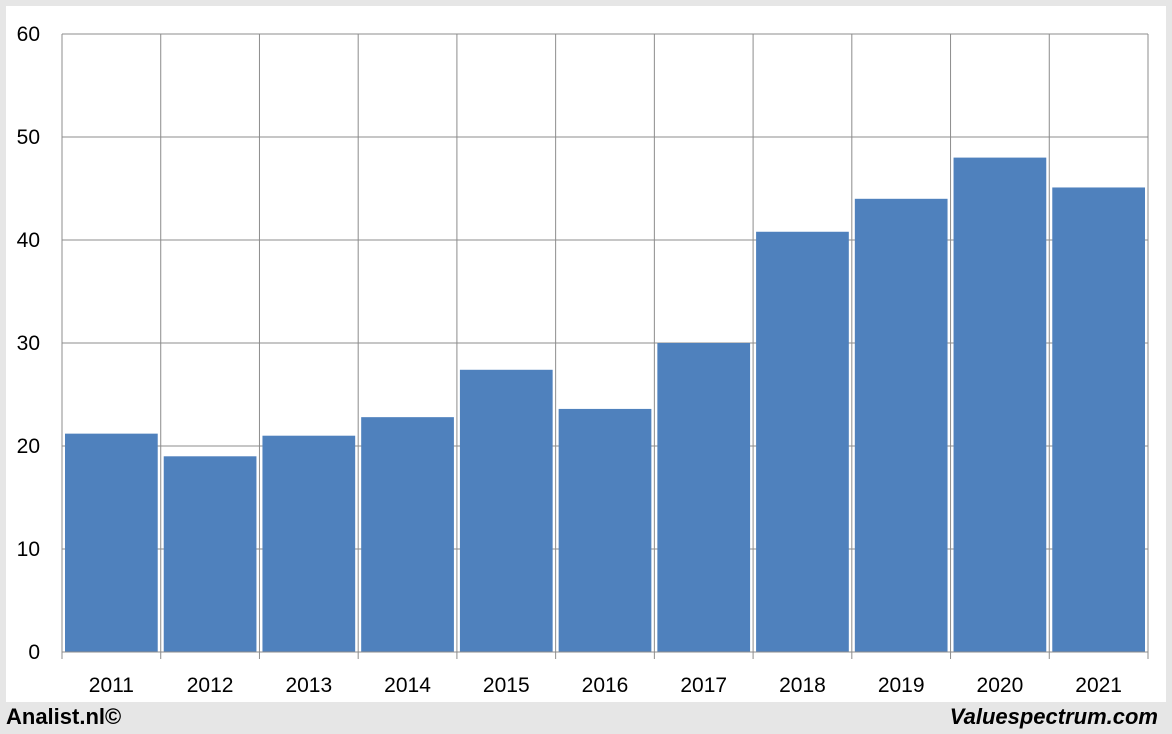 The width and height of the screenshot is (1172, 734). What do you see at coordinates (704, 497) in the screenshot?
I see `bar-2017` at bounding box center [704, 497].